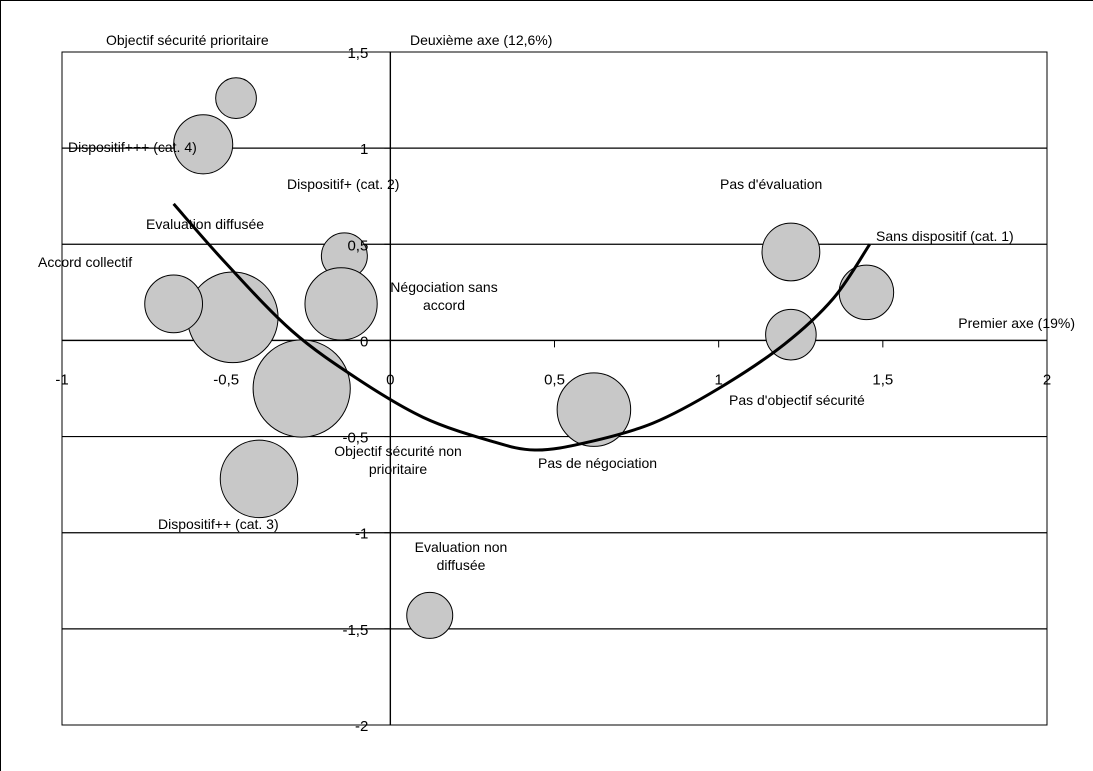 The height and width of the screenshot is (771, 1093). I want to click on y-tick-label: -2, so click(361, 726).